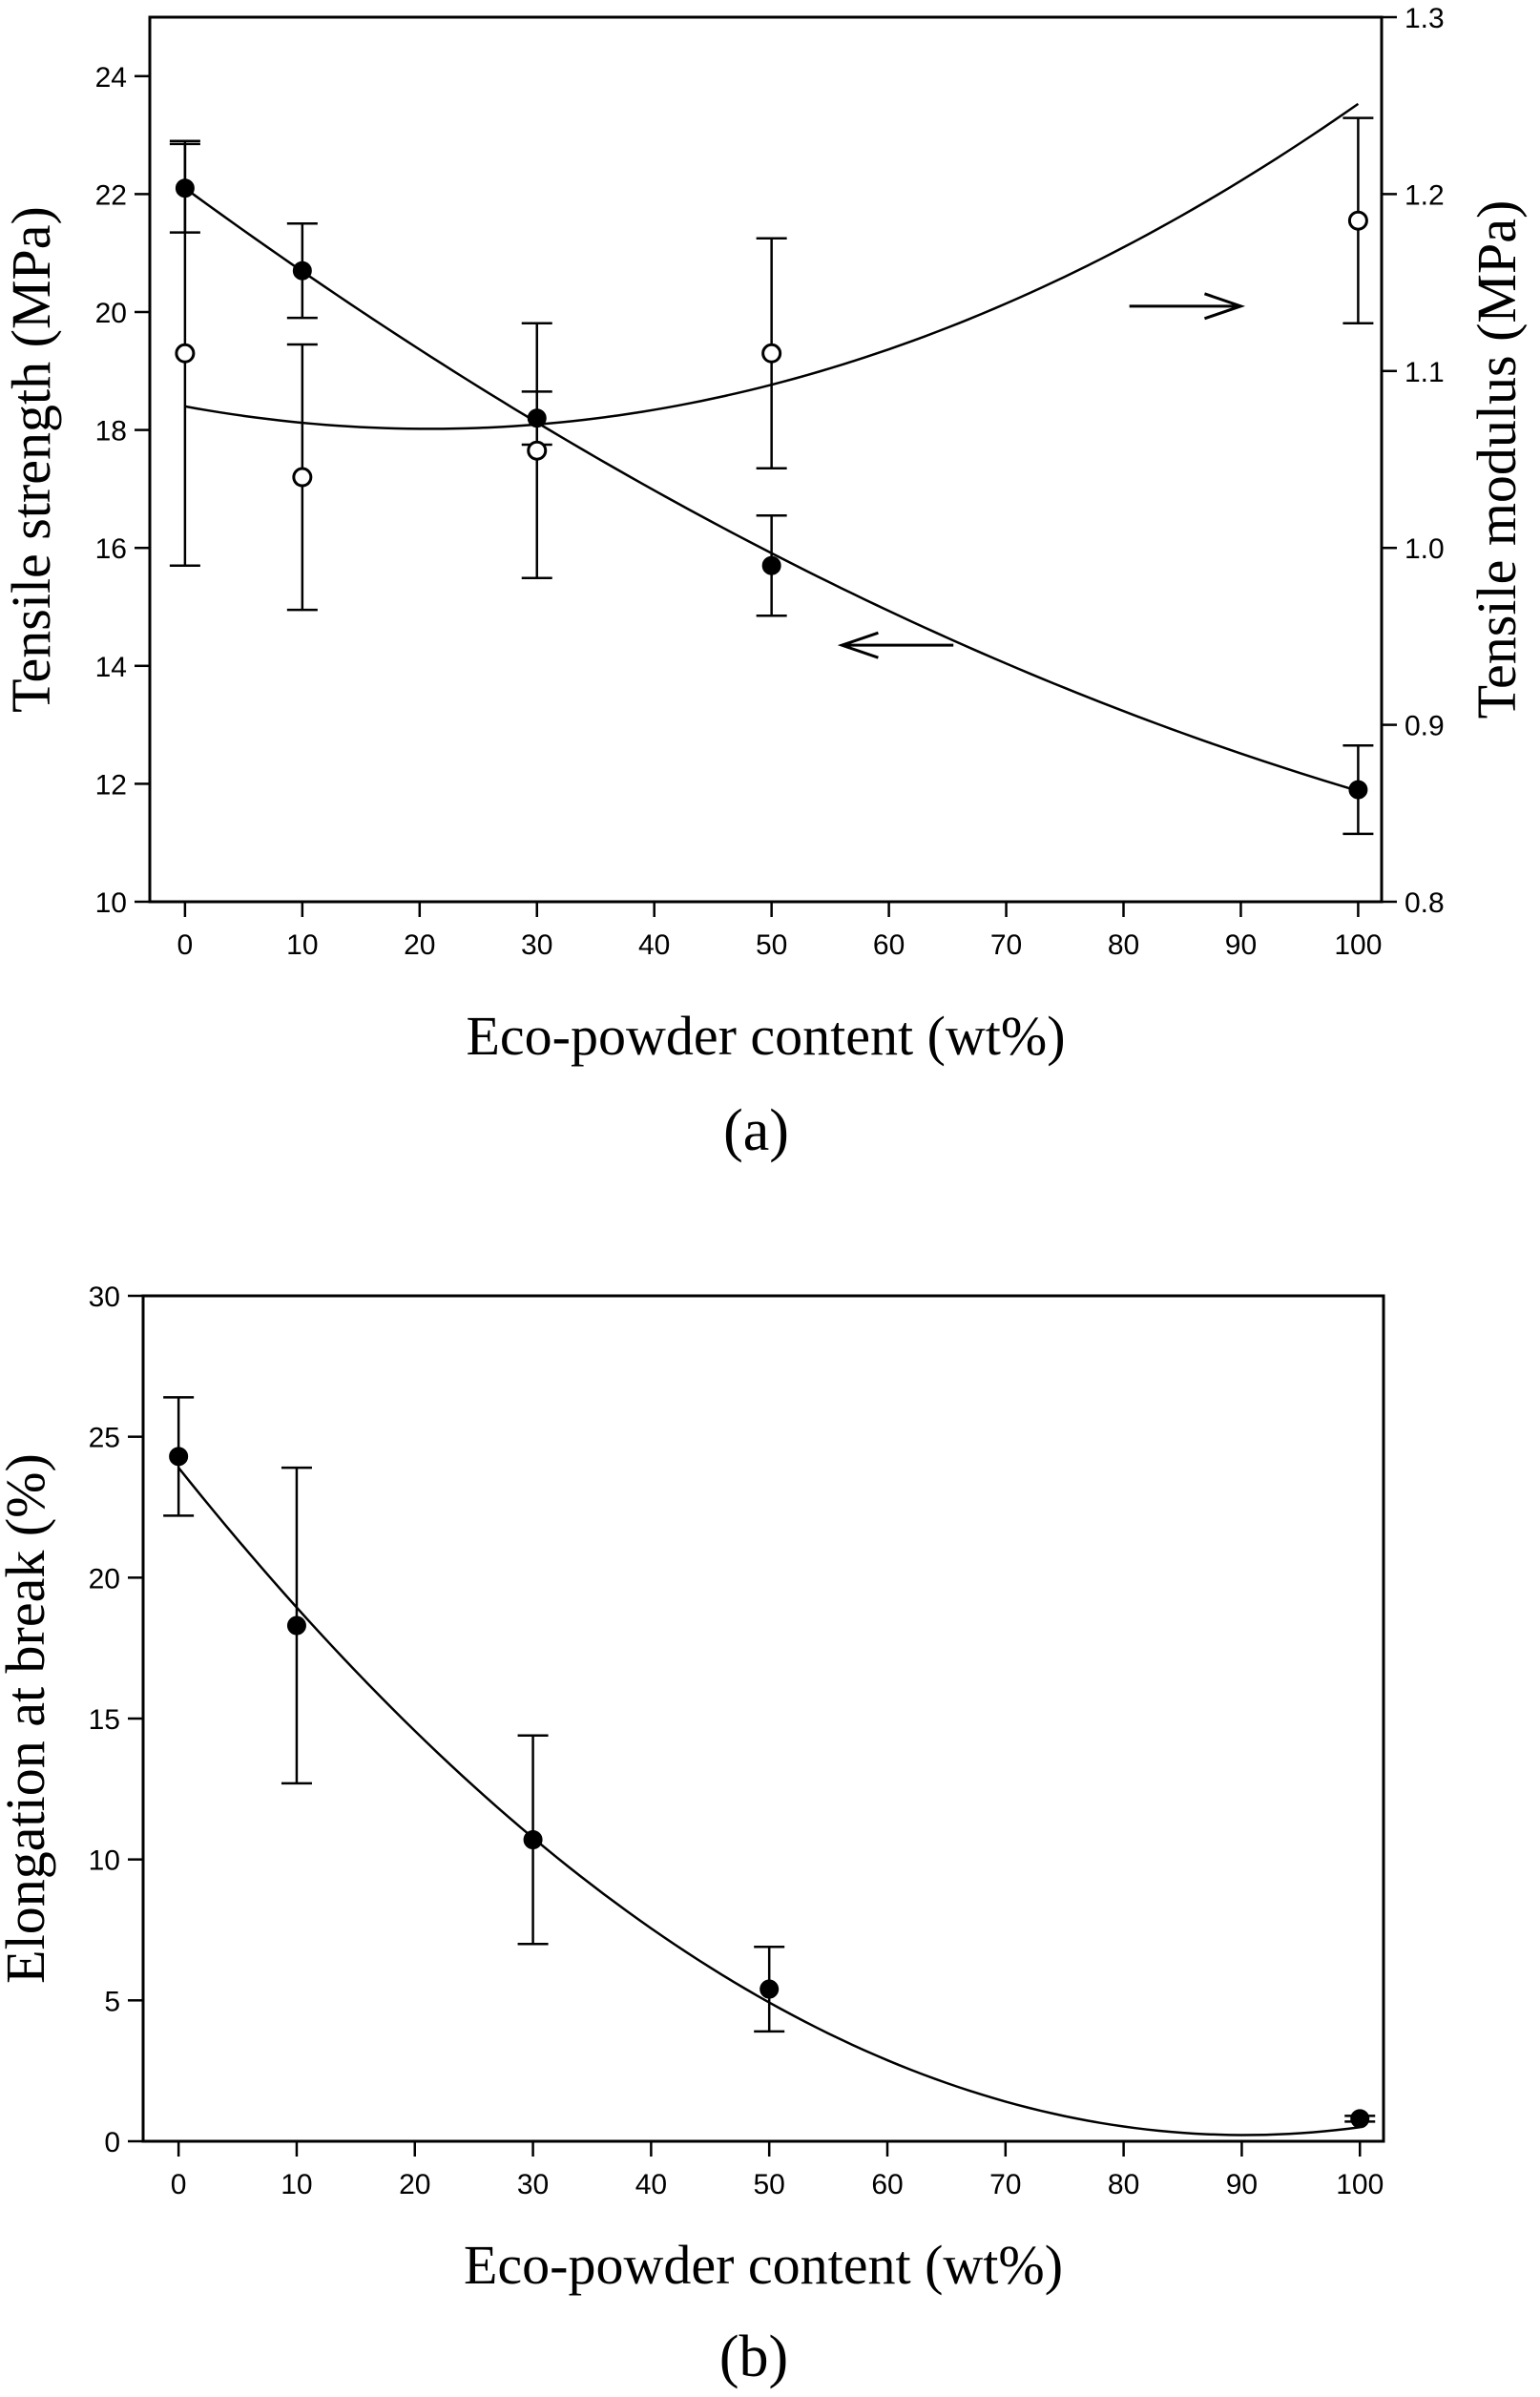 The height and width of the screenshot is (2397, 1540). I want to click on y-tick-label: 25, so click(104, 1438).